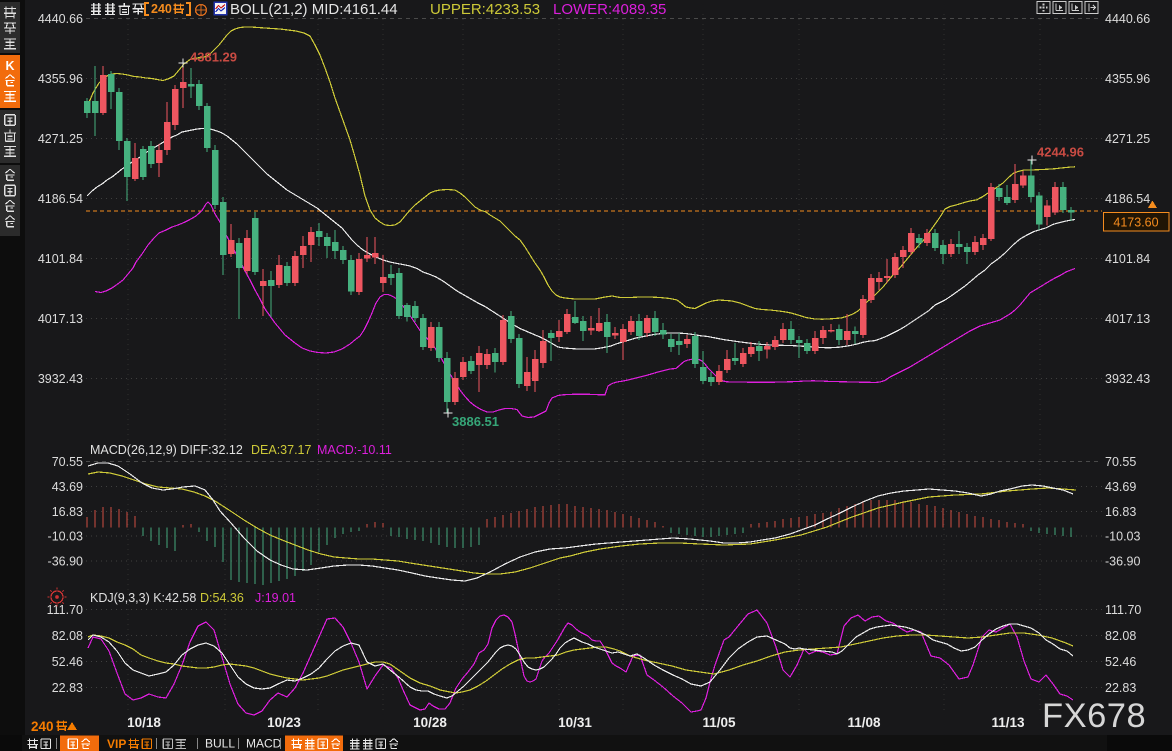 The height and width of the screenshot is (751, 1172). What do you see at coordinates (1060, 152) in the screenshot?
I see `svg-text: 4244.96` at bounding box center [1060, 152].